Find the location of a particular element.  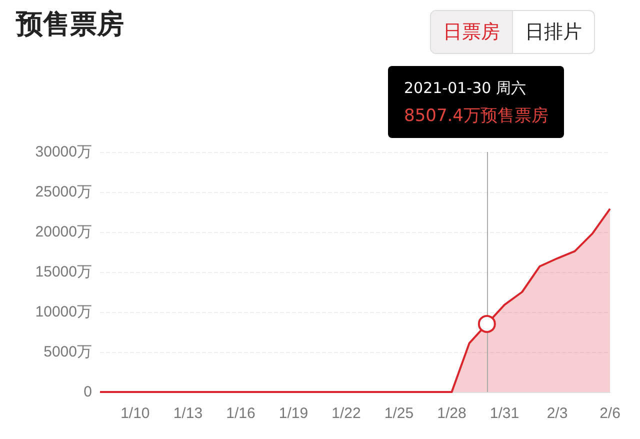

x-tick-label: 1/25 is located at coordinates (399, 413).